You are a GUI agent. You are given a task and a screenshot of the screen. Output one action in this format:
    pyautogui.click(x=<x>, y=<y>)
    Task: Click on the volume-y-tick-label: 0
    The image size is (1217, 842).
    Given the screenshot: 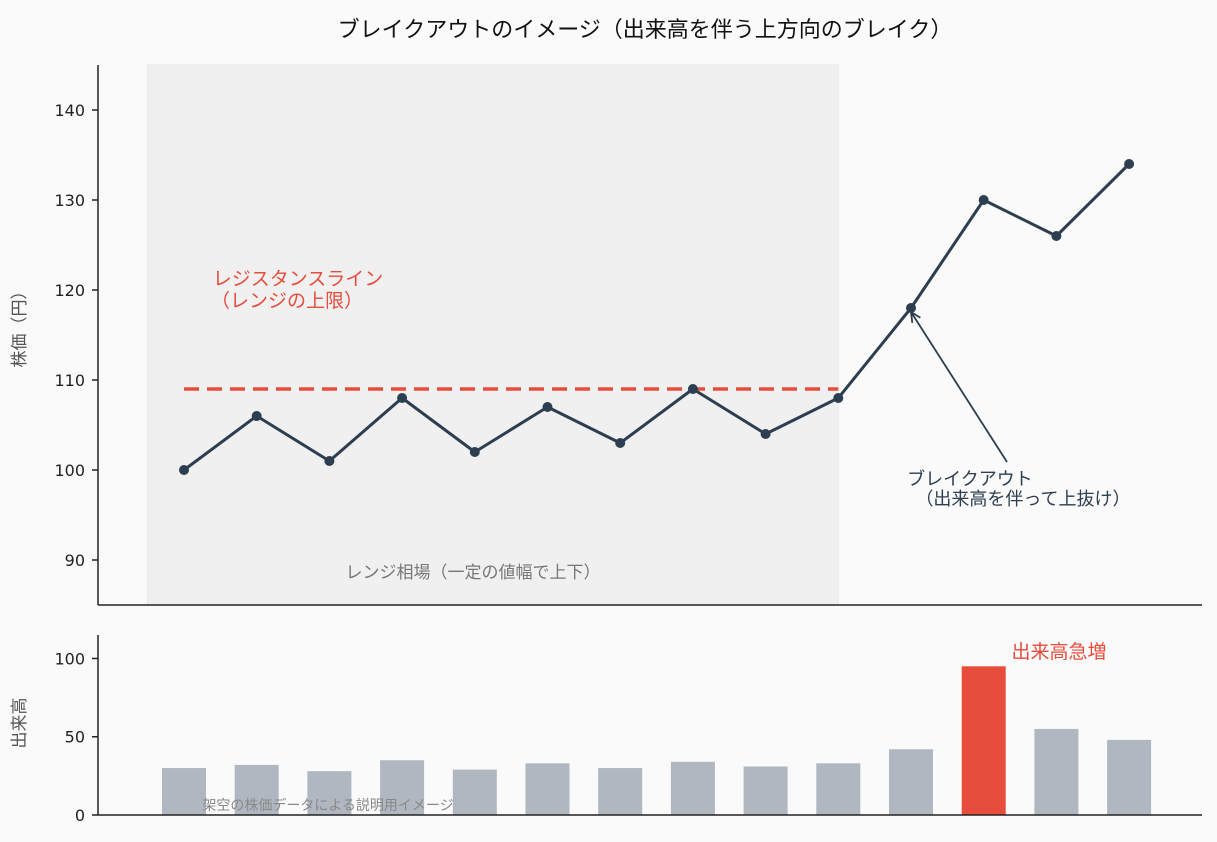 What is the action you would take?
    pyautogui.click(x=80, y=815)
    